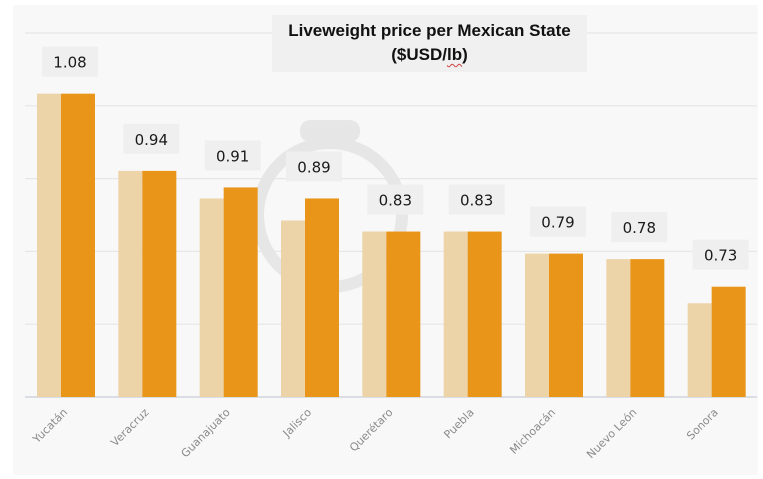 The height and width of the screenshot is (479, 763). Describe the element at coordinates (532, 431) in the screenshot. I see `x-tick-label: Michoacán` at that location.